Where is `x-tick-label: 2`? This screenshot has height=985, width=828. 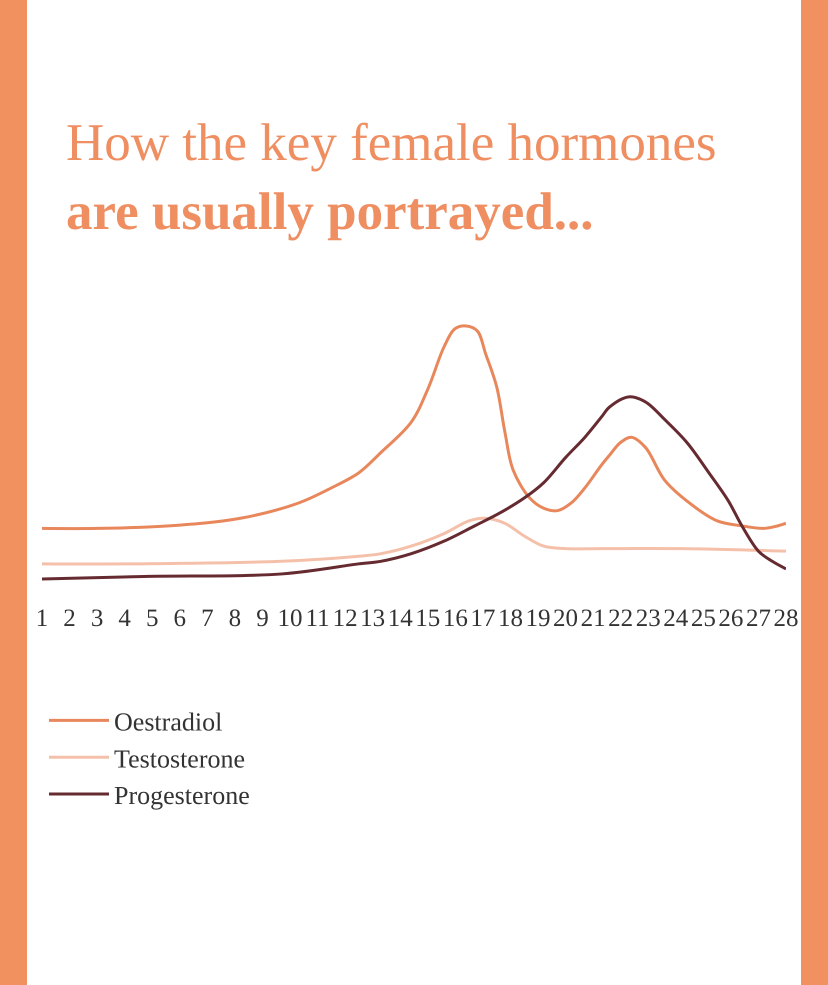
x-tick-label: 2 is located at coordinates (69, 618).